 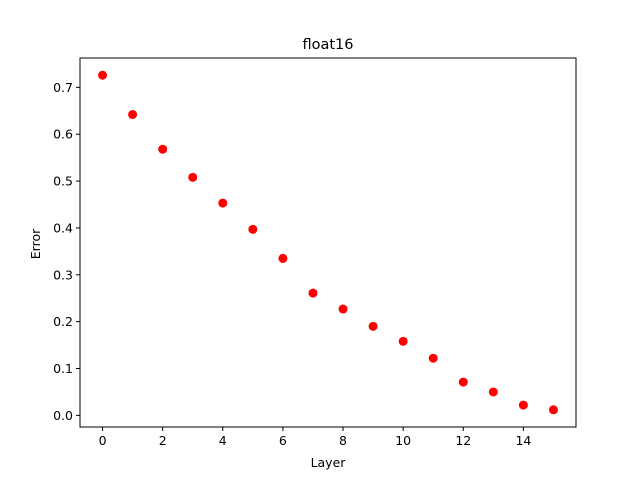 What do you see at coordinates (63, 368) in the screenshot?
I see `y-tick-label: 0.1` at bounding box center [63, 368].